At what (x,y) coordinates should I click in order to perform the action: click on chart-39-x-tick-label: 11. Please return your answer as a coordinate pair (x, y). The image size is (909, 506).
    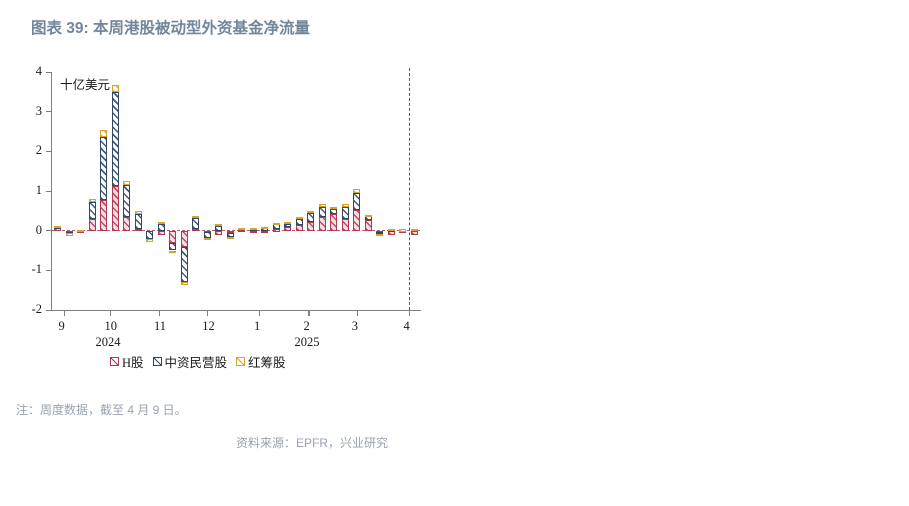
    Looking at the image, I should click on (159, 326).